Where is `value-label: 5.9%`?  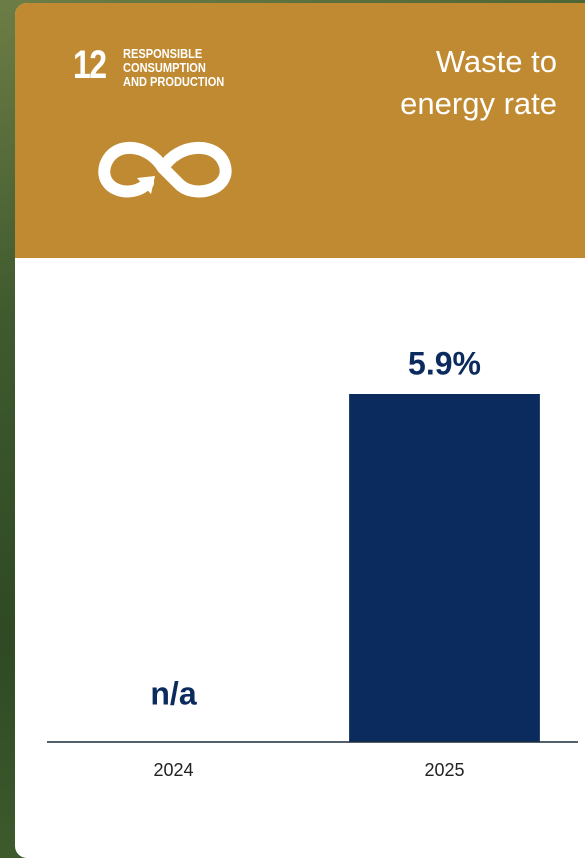
value-label: 5.9% is located at coordinates (444, 363).